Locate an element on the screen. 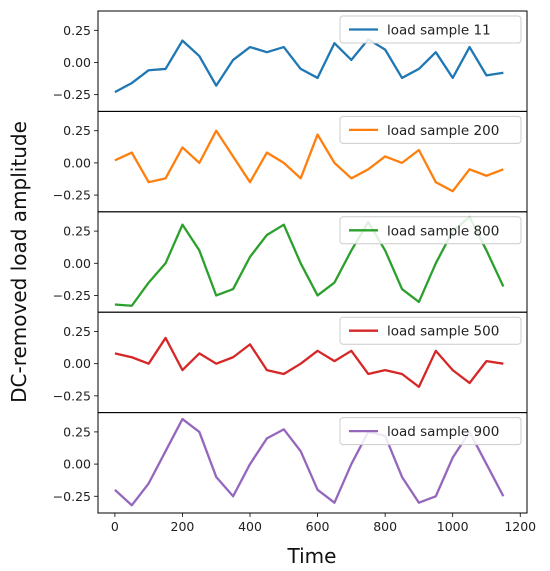 Image resolution: width=550 pixels, height=571 pixels. x-axis-title: Time is located at coordinates (312, 556).